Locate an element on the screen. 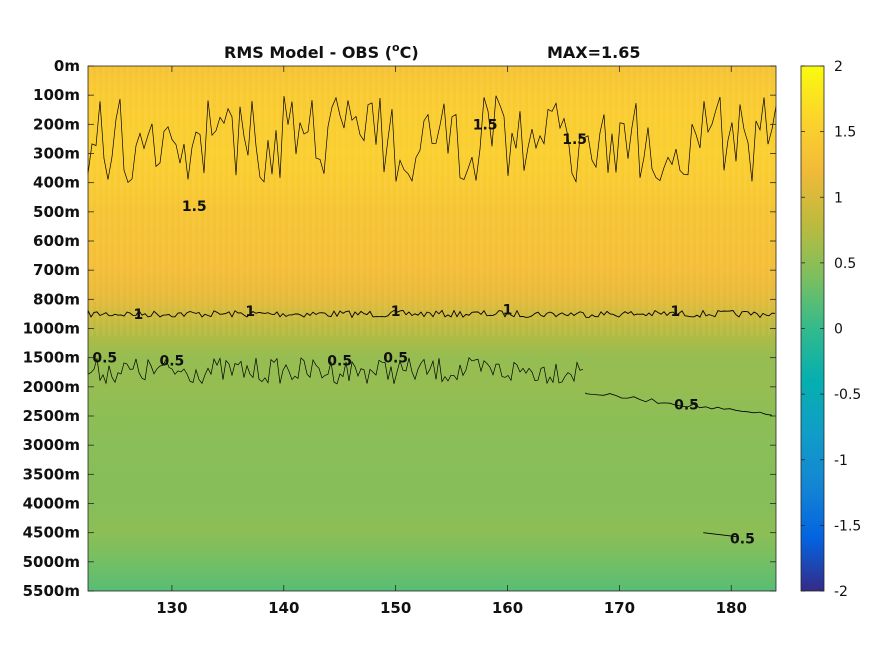  colorbar-tick-label: -0.5 is located at coordinates (847, 395).